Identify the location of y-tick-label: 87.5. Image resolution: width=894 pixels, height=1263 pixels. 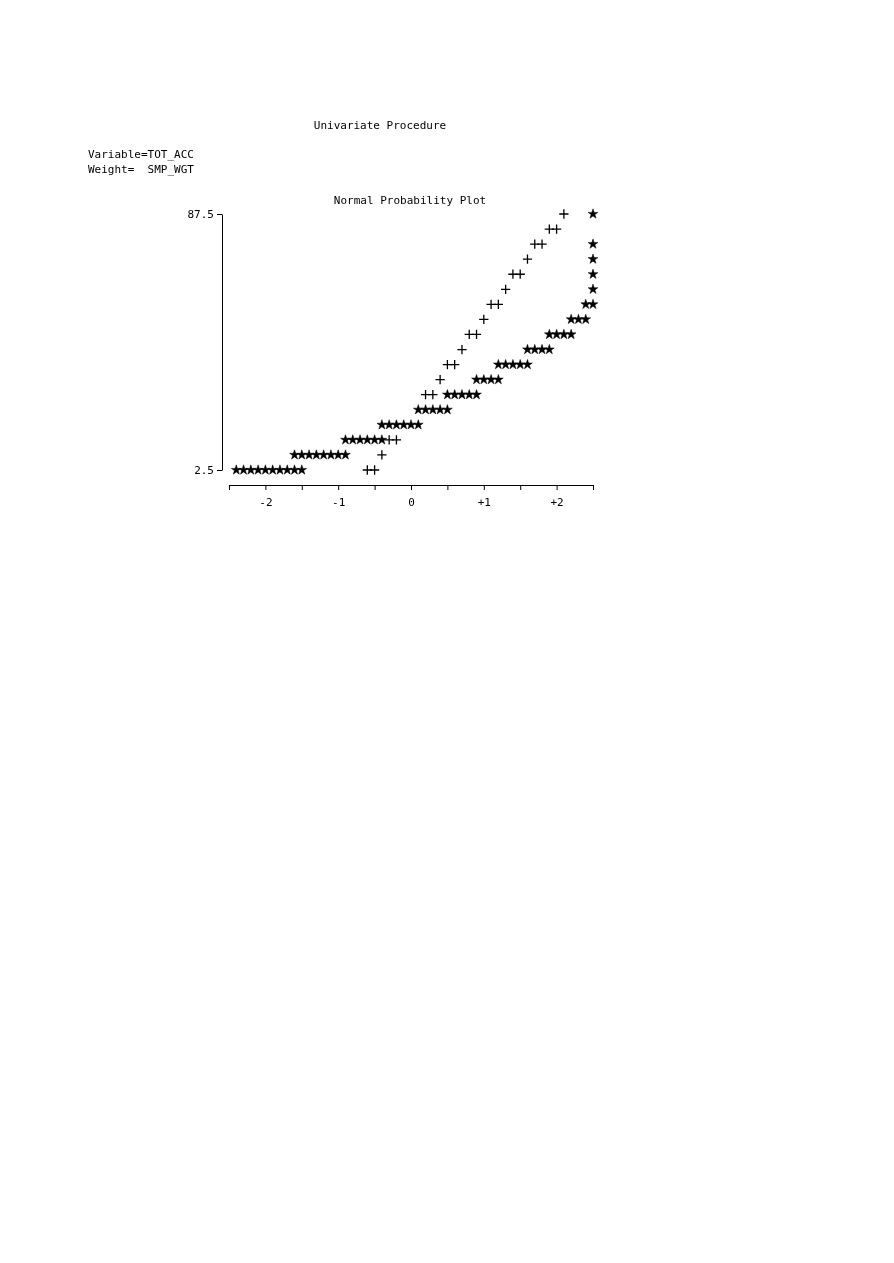
(200, 215).